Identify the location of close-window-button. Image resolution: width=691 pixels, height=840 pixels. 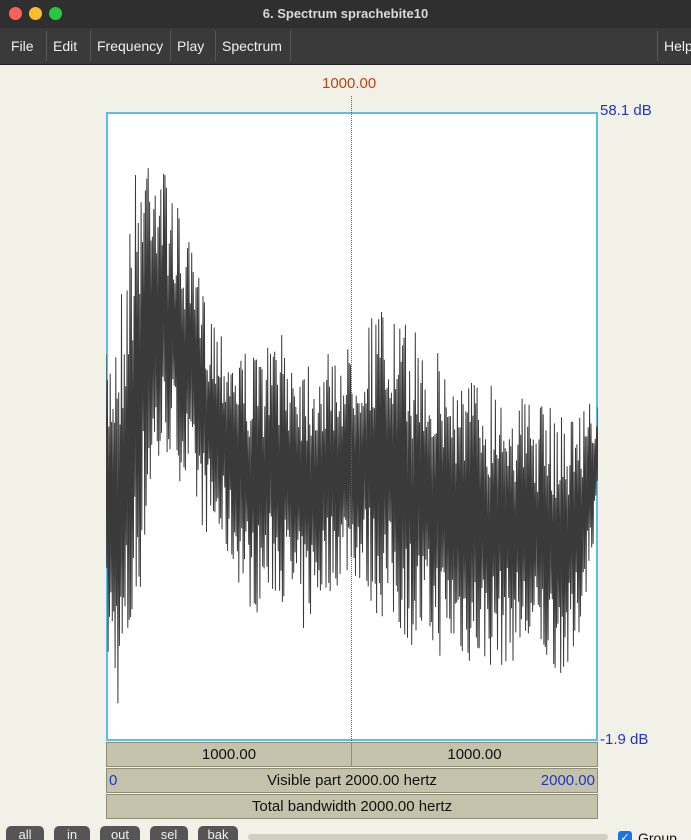
(15, 13).